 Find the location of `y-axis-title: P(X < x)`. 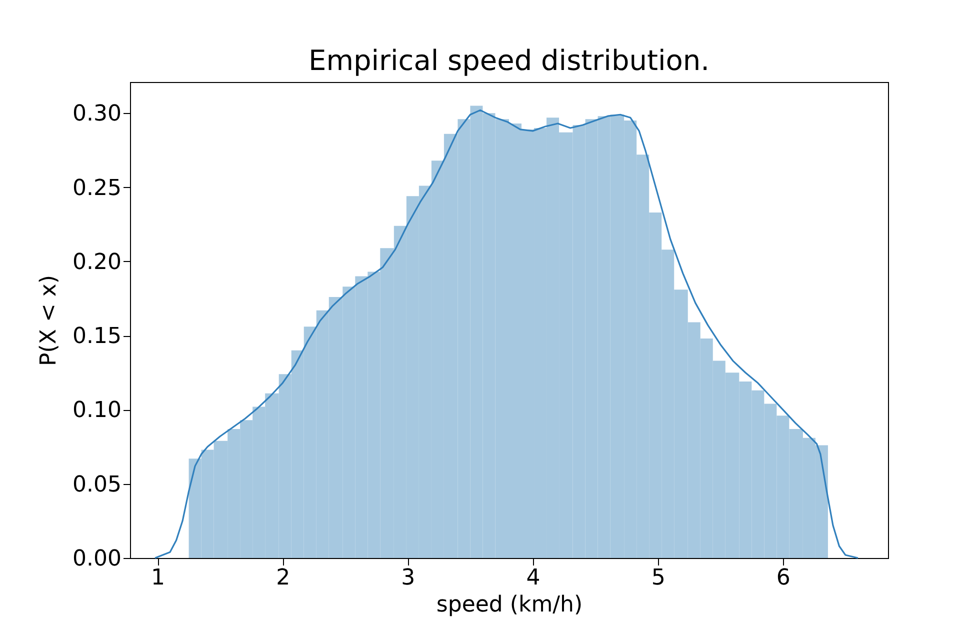

y-axis-title: P(X < x) is located at coordinates (49, 320).